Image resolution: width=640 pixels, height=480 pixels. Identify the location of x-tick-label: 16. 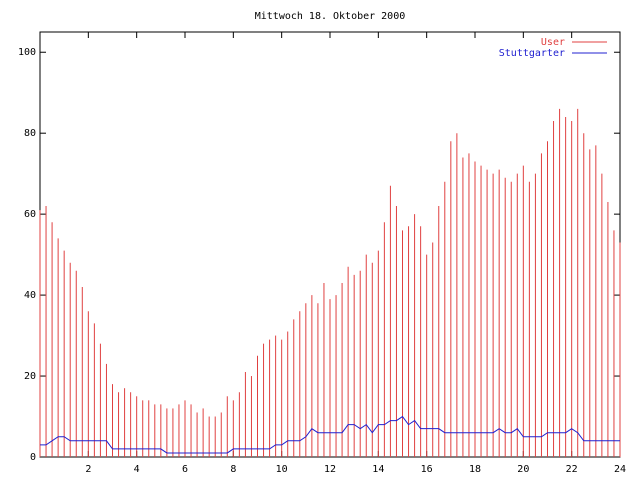
(427, 469).